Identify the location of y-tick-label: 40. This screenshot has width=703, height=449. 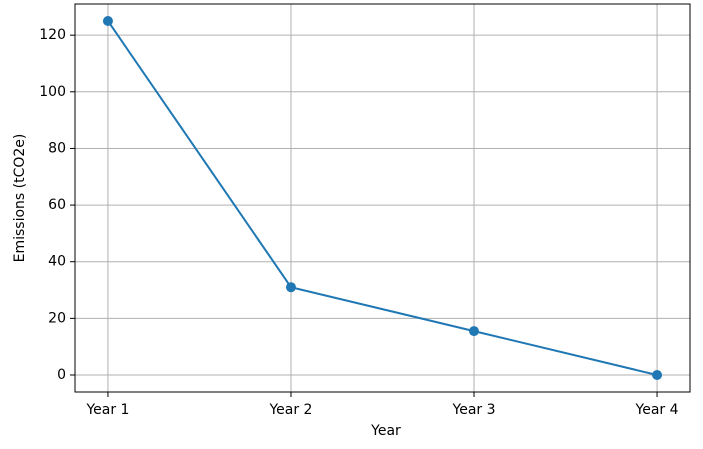
(57, 262).